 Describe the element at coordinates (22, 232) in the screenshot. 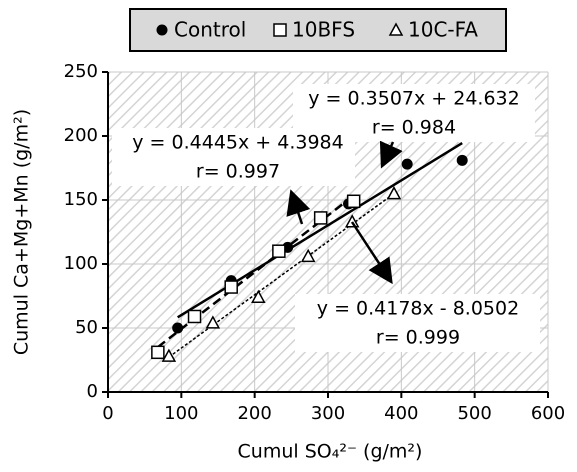

I see `y-axis-title: Cumul Ca+Mg+Mn (g/m²)` at that location.